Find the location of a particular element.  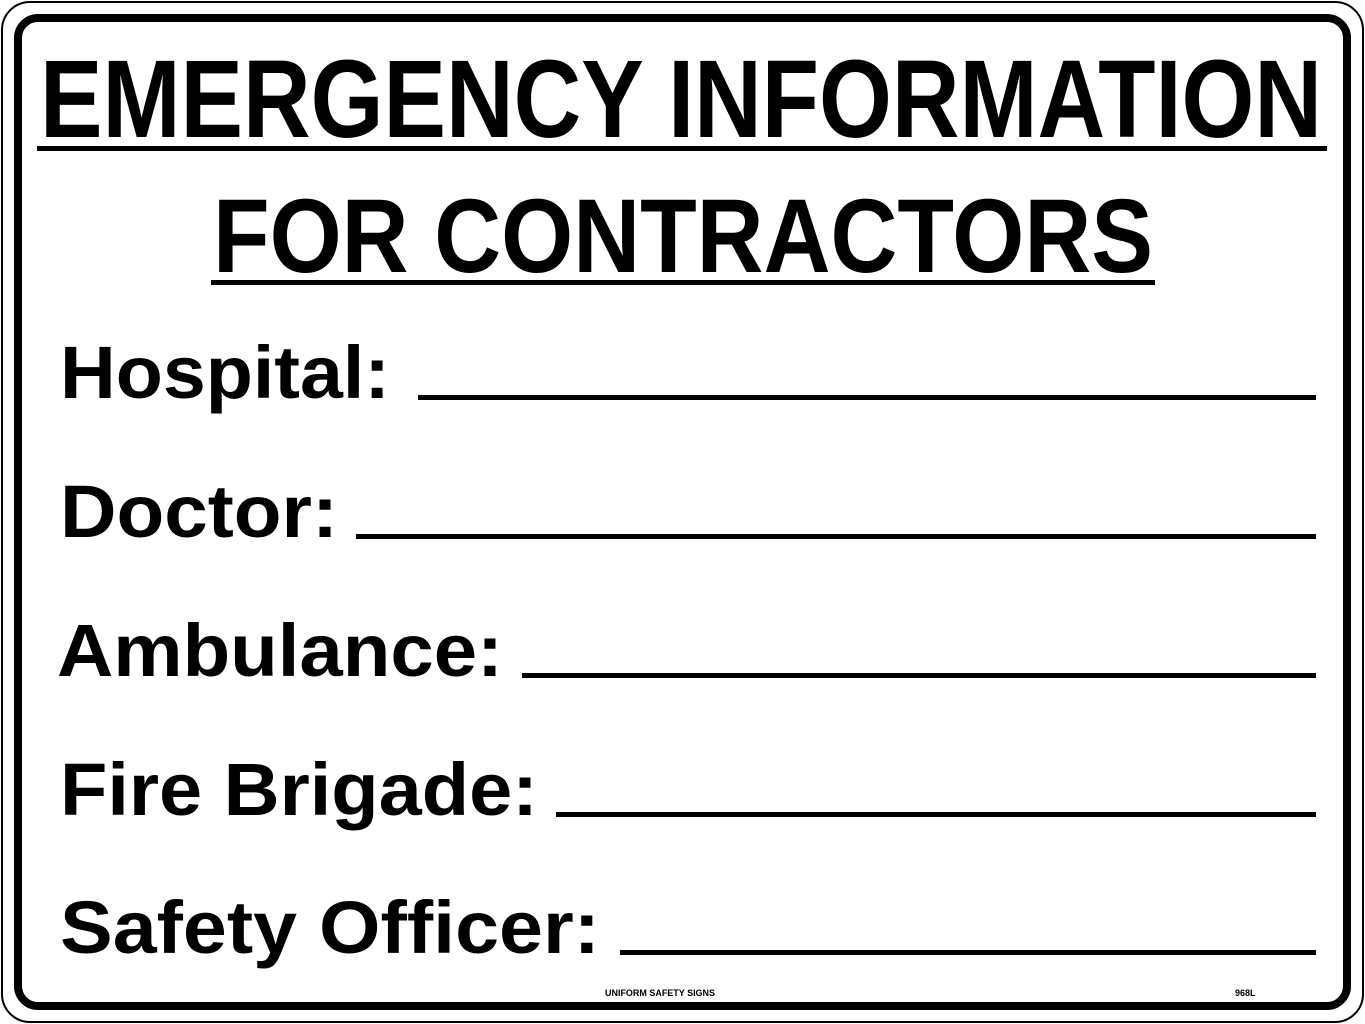

field-ambulance: Ambulance: is located at coordinates (686, 650).